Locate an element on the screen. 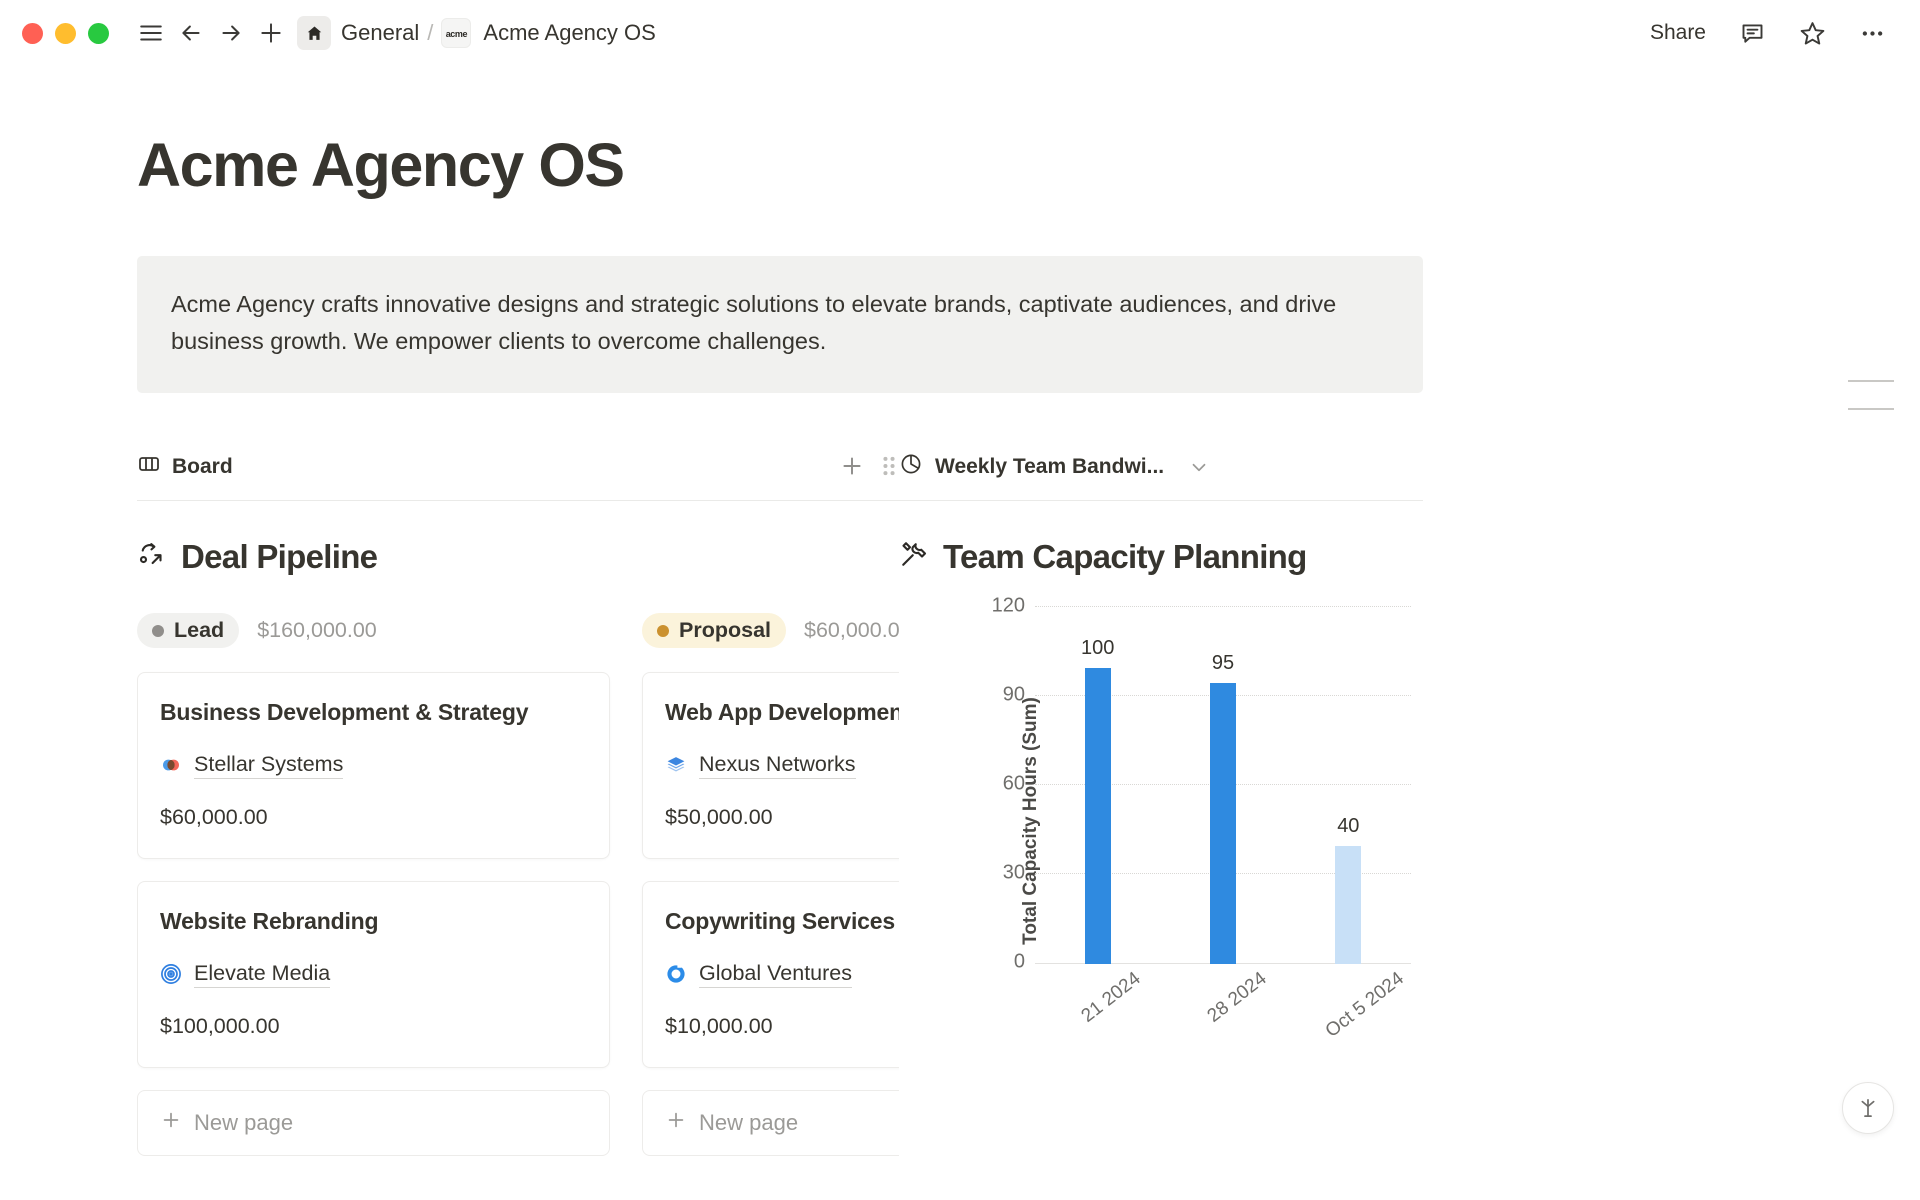 This screenshot has width=1920, height=1200. traffic-lights is located at coordinates (65, 33).